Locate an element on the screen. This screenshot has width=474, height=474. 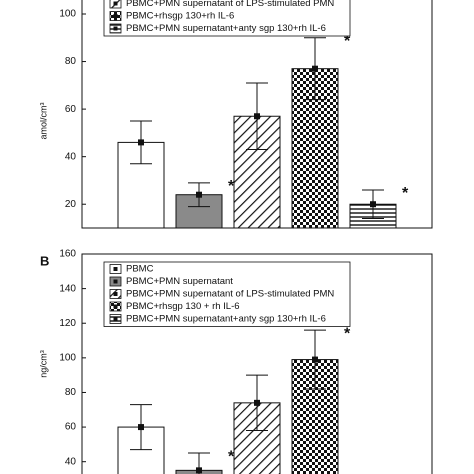
panel-label: B is located at coordinates (44, 260).